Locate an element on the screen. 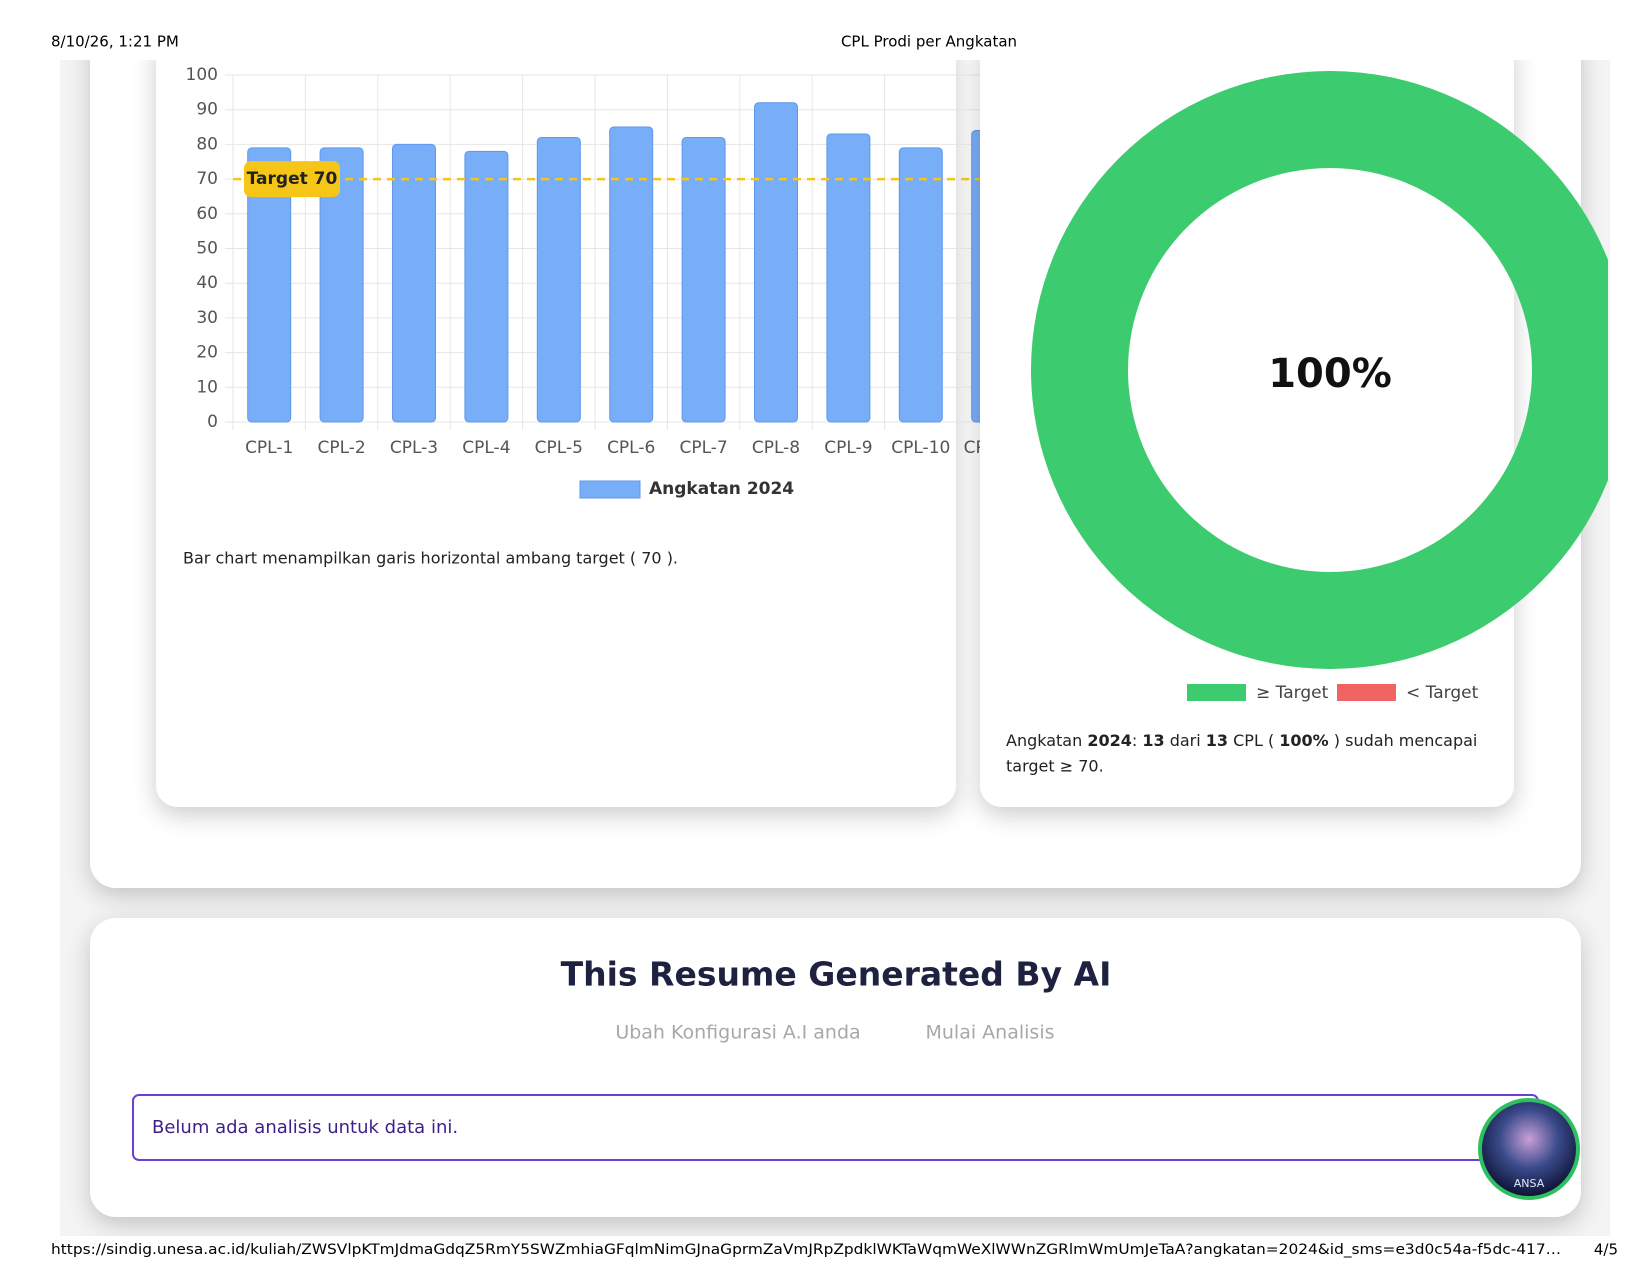 This screenshot has height=1275, width=1650. caption-part: CPL ( is located at coordinates (1253, 740).